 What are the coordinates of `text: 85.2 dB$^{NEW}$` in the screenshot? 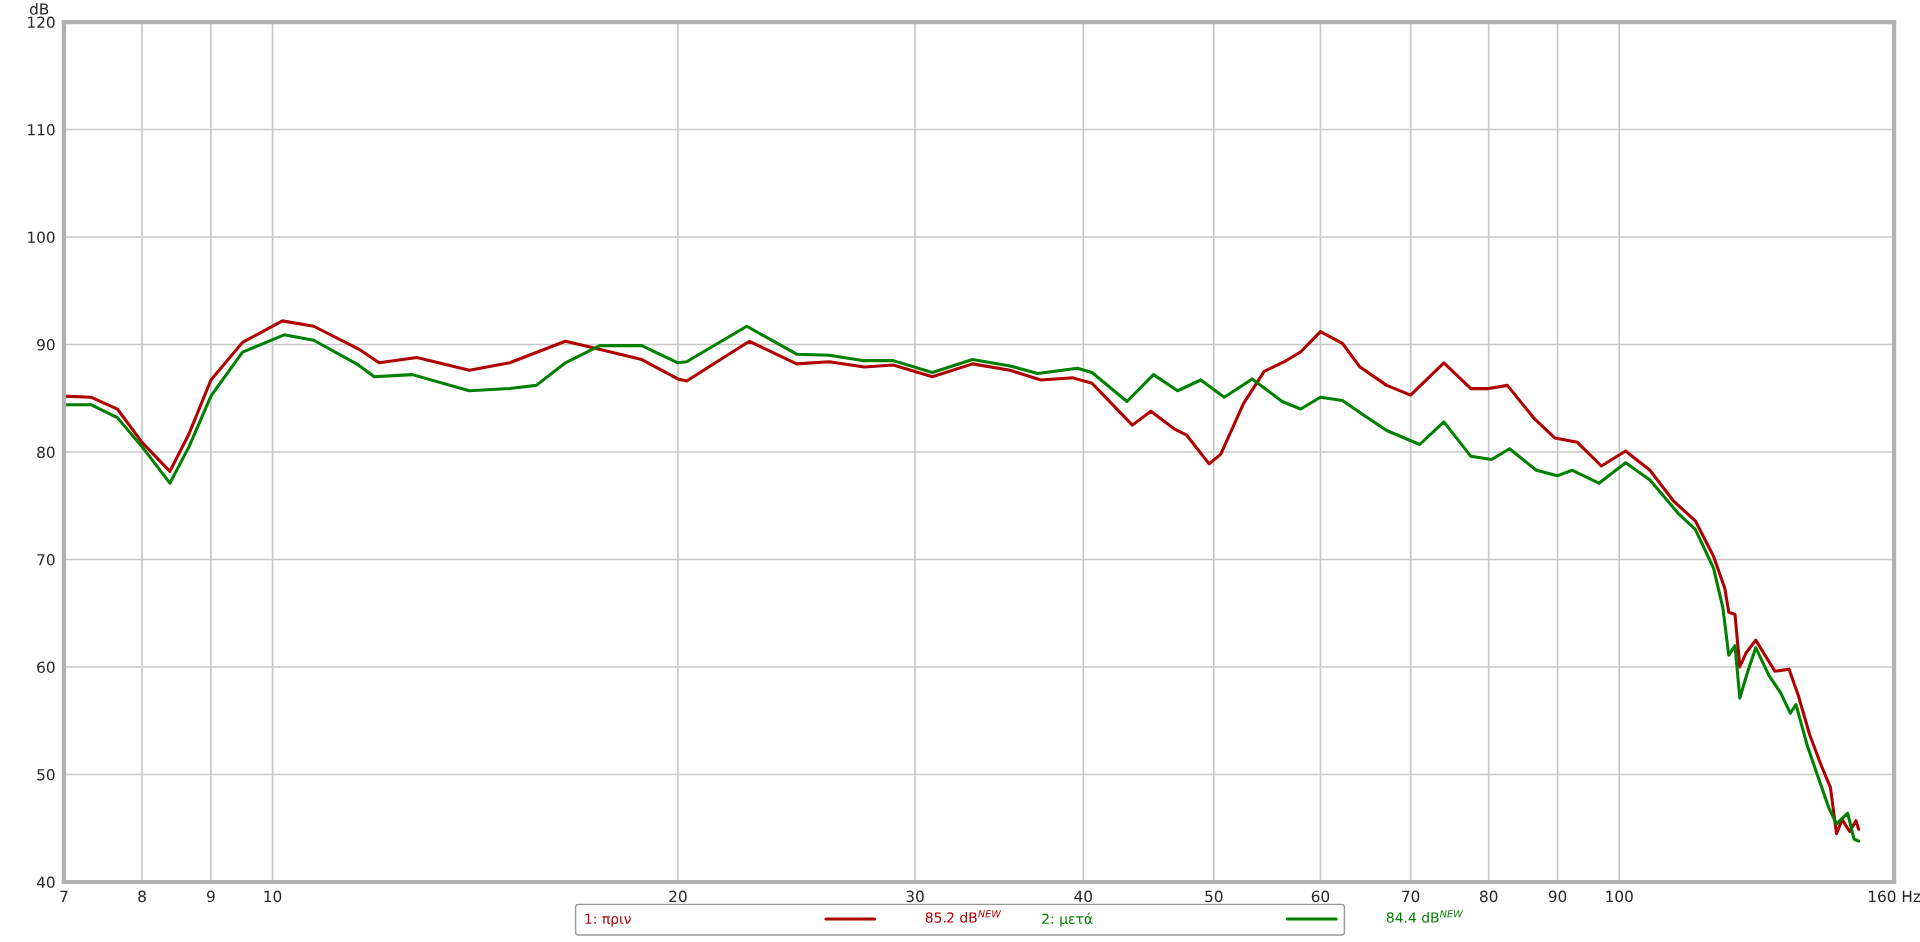 It's located at (963, 916).